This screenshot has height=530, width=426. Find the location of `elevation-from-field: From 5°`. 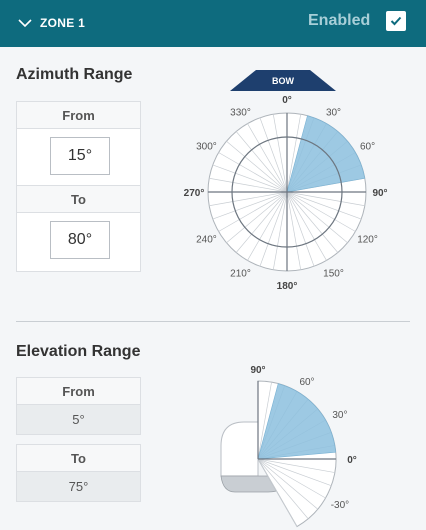

elevation-from-field: From 5° is located at coordinates (78, 406).